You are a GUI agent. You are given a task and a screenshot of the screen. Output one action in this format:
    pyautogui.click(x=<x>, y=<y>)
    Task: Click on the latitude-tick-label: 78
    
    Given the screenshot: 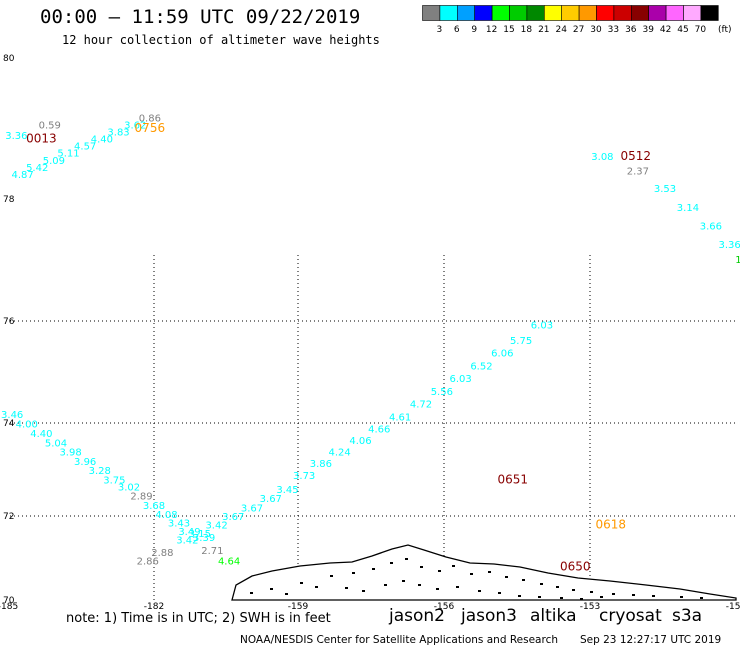 What is the action you would take?
    pyautogui.click(x=9, y=200)
    